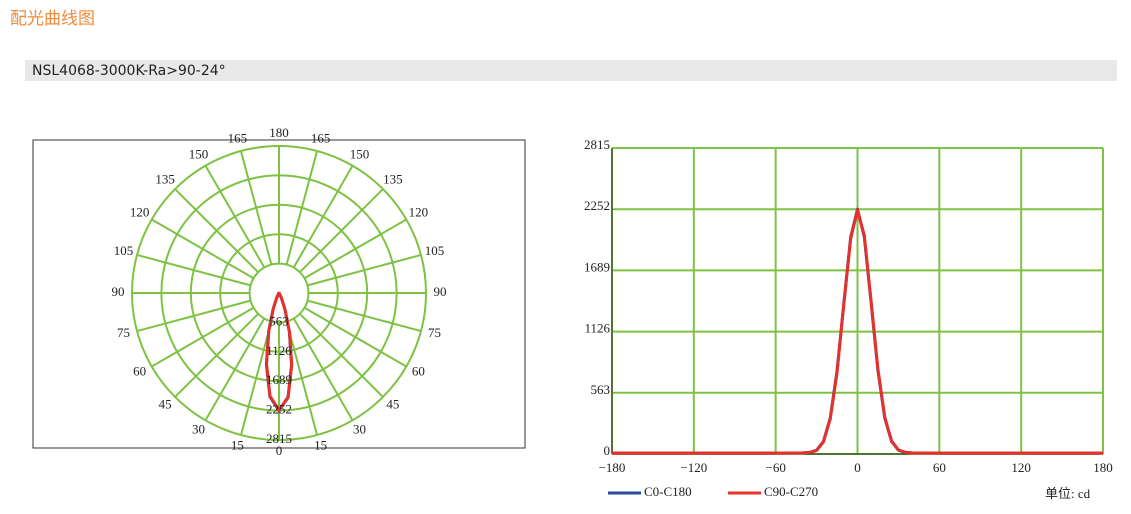 This screenshot has width=1131, height=514. I want to click on y-tick-label: 1689, so click(597, 266).